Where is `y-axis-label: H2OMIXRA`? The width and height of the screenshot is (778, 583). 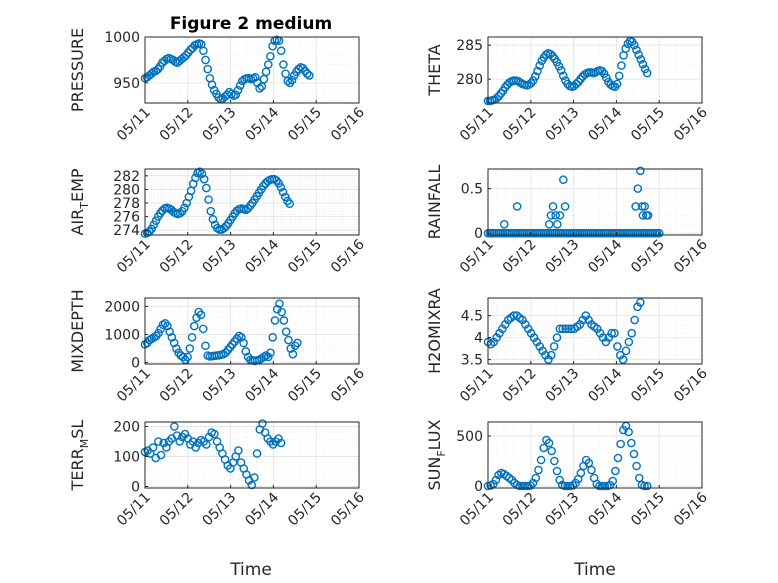
y-axis-label: H2OMIXRA is located at coordinates (434, 331).